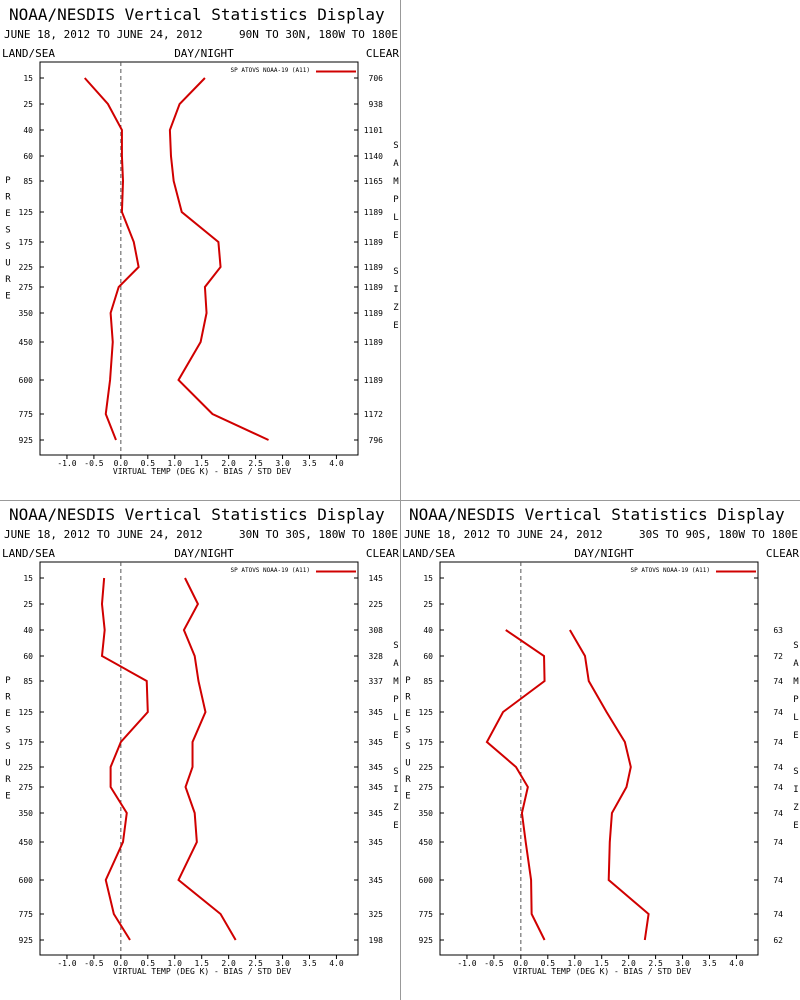 Image resolution: width=800 pixels, height=1000 pixels. What do you see at coordinates (376, 440) in the screenshot?
I see `sample-size: 796` at bounding box center [376, 440].